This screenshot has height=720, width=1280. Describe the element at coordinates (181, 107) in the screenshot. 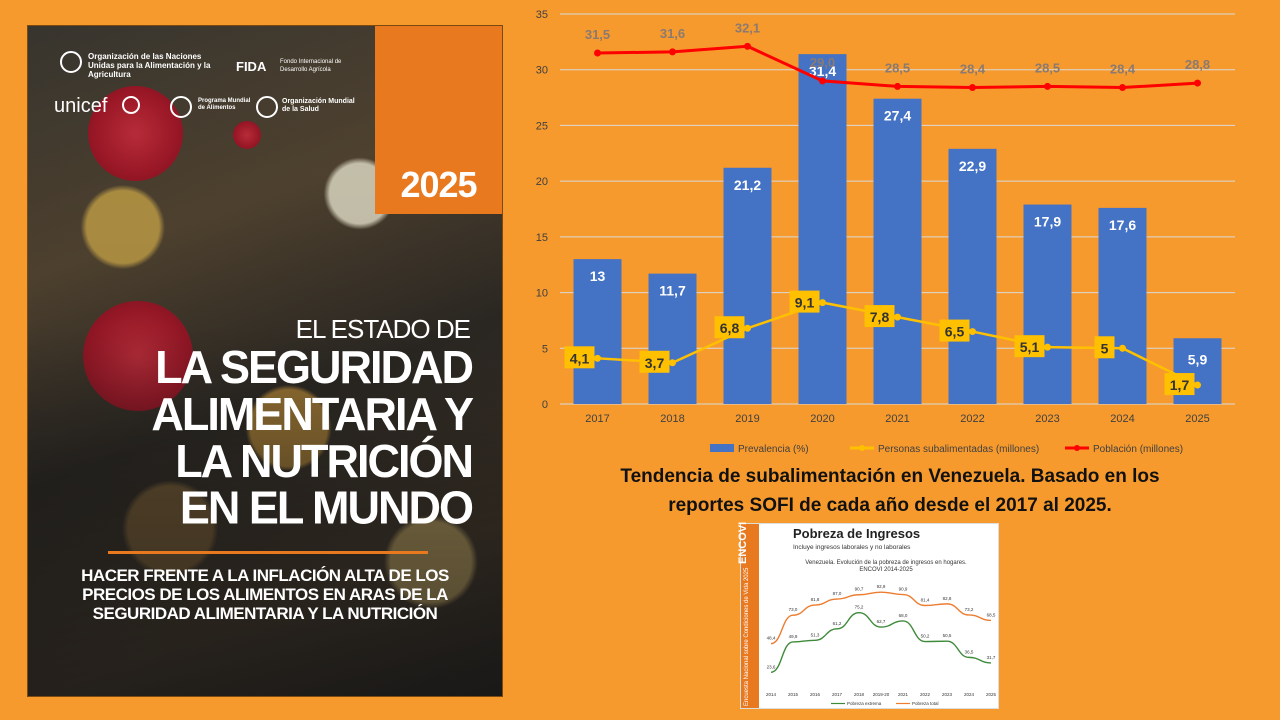

I see `wfp-logo-icon` at that location.